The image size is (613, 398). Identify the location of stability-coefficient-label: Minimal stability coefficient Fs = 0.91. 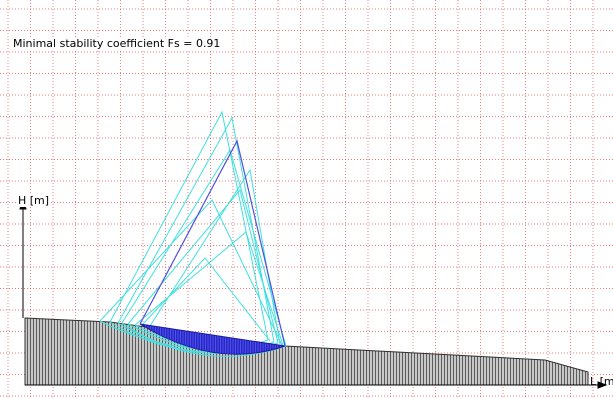
(117, 43).